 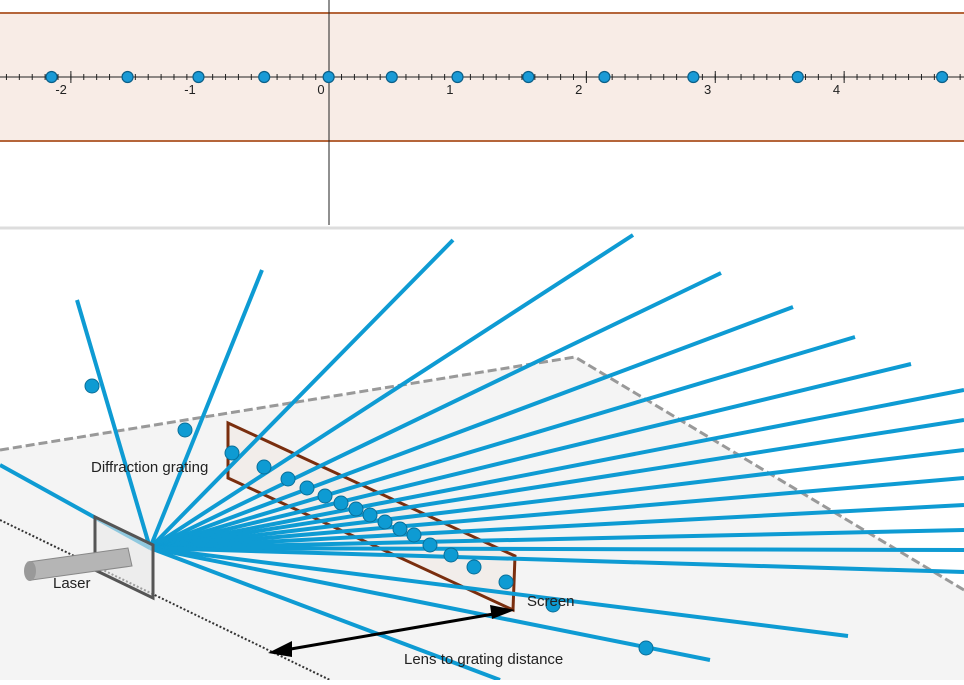 What do you see at coordinates (61, 89) in the screenshot?
I see `tick-label: -2` at bounding box center [61, 89].